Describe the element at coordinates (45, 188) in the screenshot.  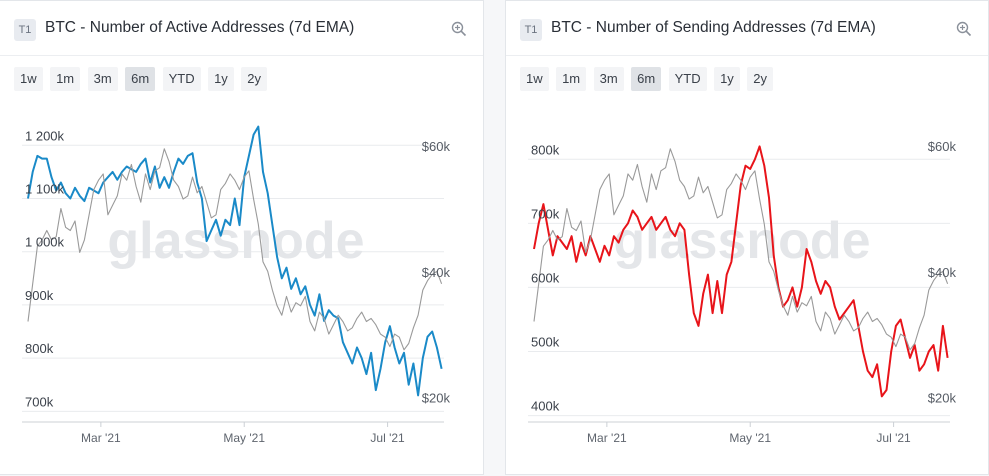
I see `y-tick-label: 1 100k` at that location.